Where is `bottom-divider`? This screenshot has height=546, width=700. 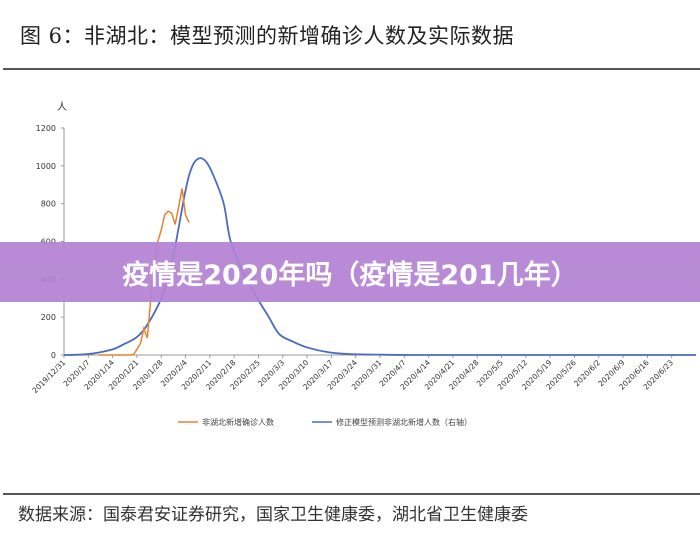
bottom-divider is located at coordinates (351, 494).